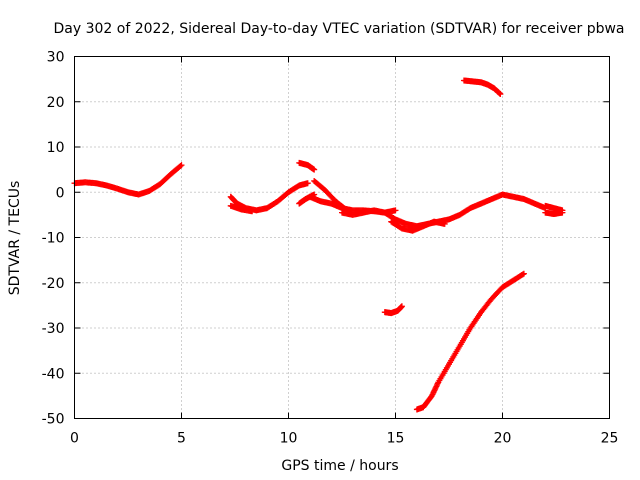 The width and height of the screenshot is (640, 480). What do you see at coordinates (74, 439) in the screenshot?
I see `x-tick-label: 0` at bounding box center [74, 439].